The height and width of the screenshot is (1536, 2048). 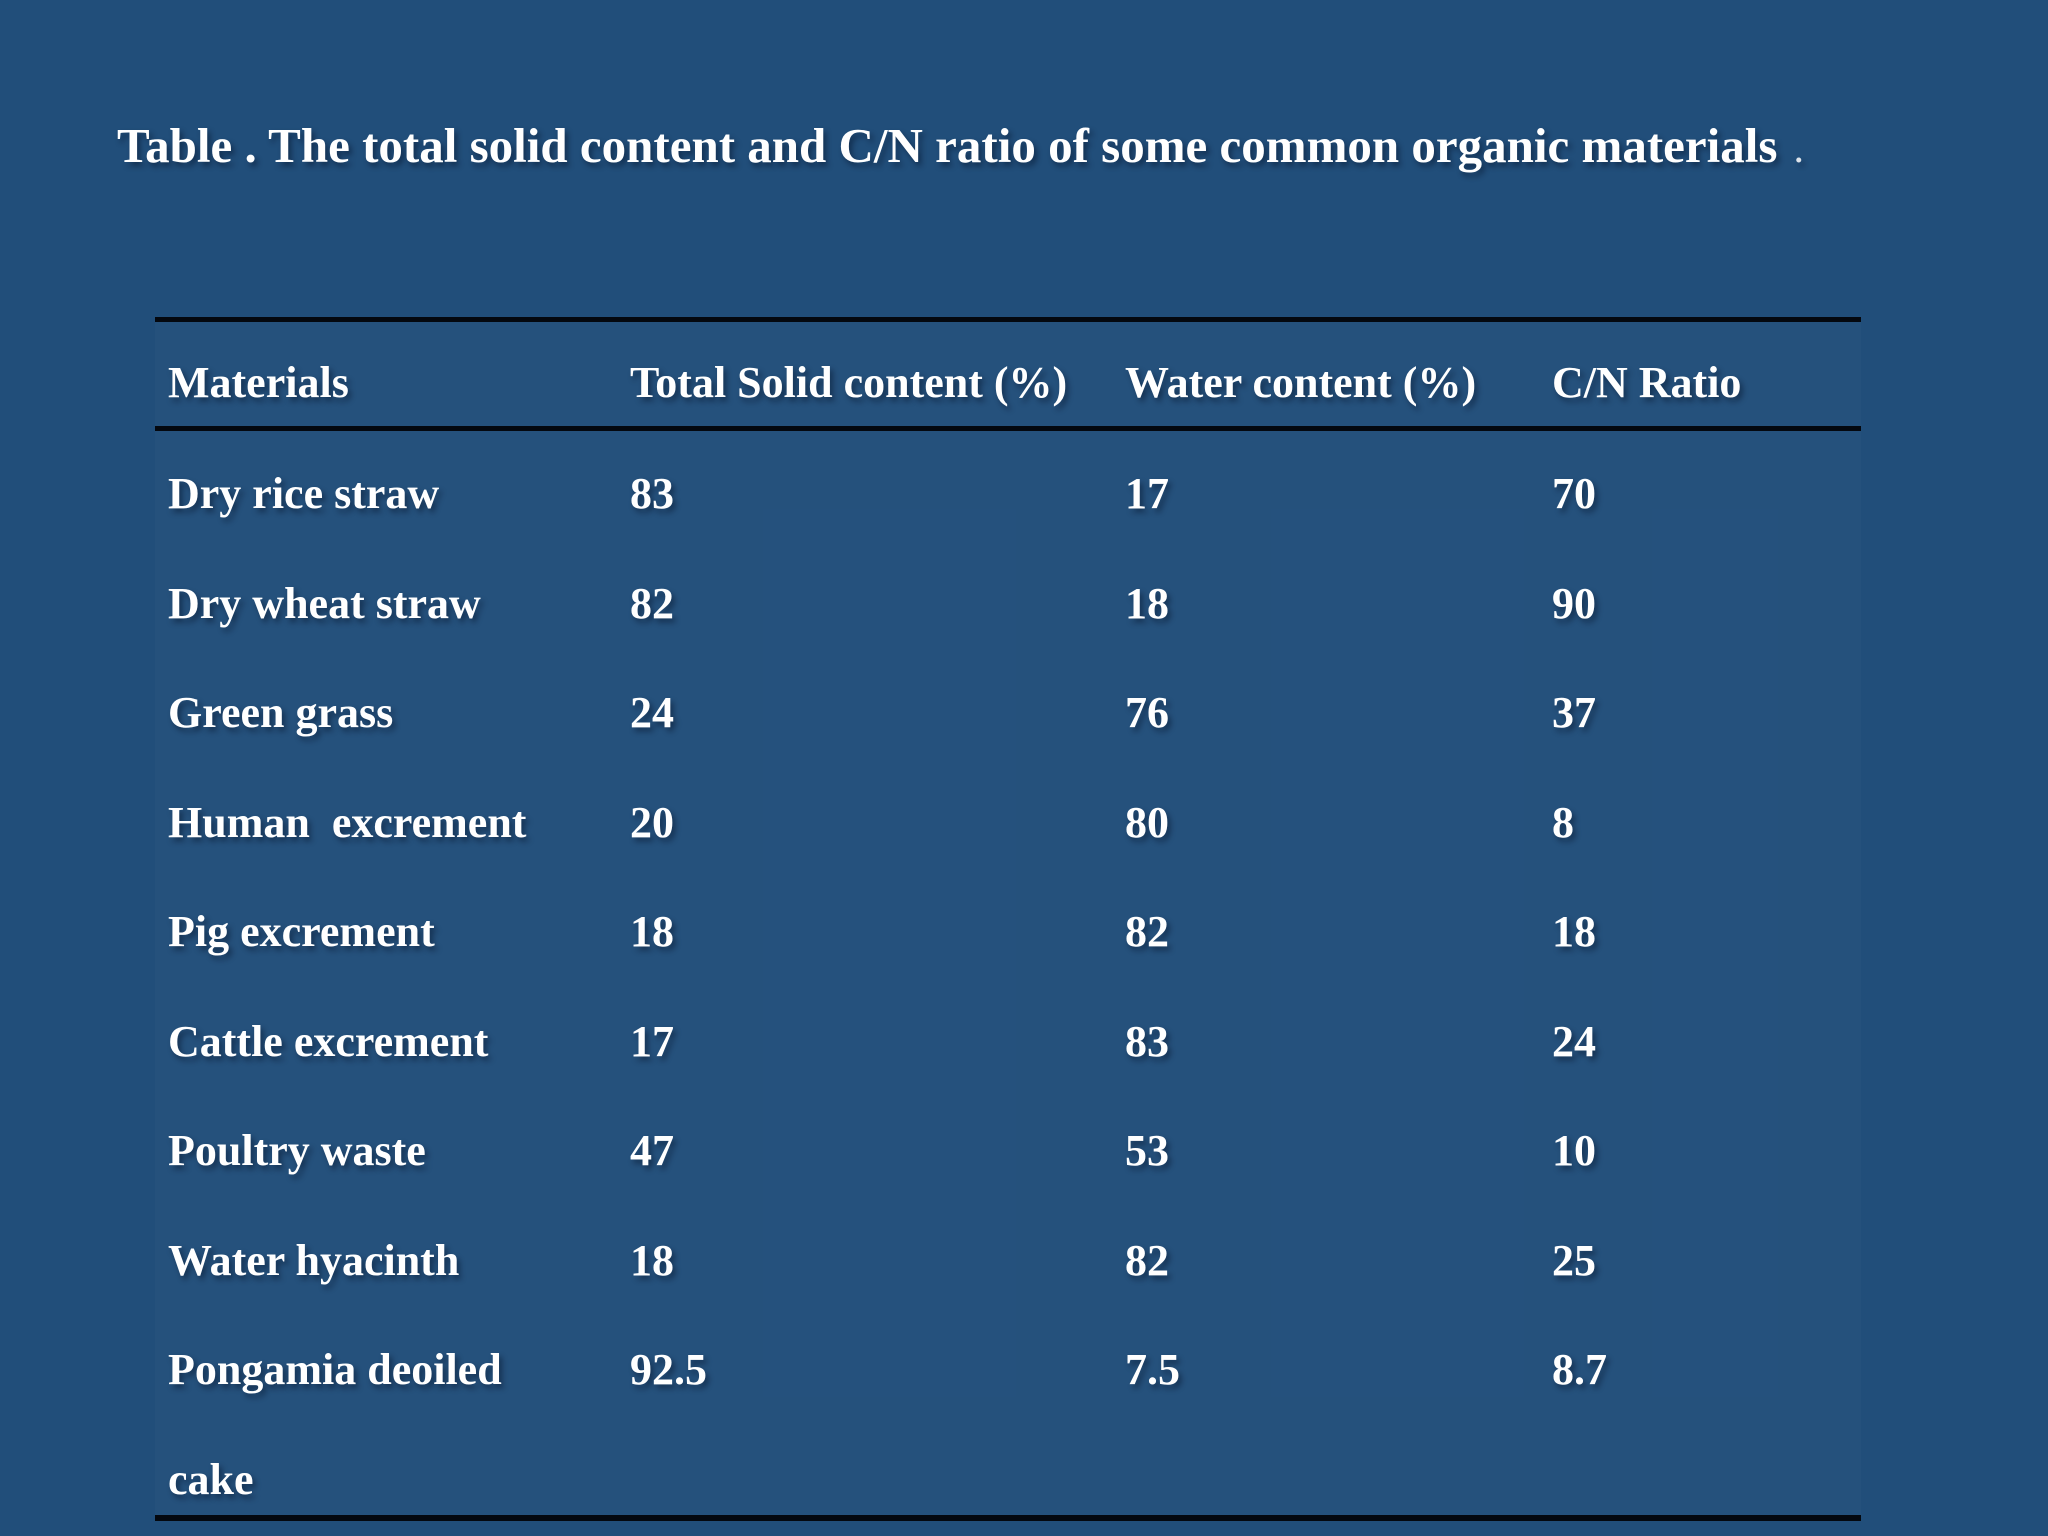 I want to click on cell-water: 18, so click(x=1147, y=603).